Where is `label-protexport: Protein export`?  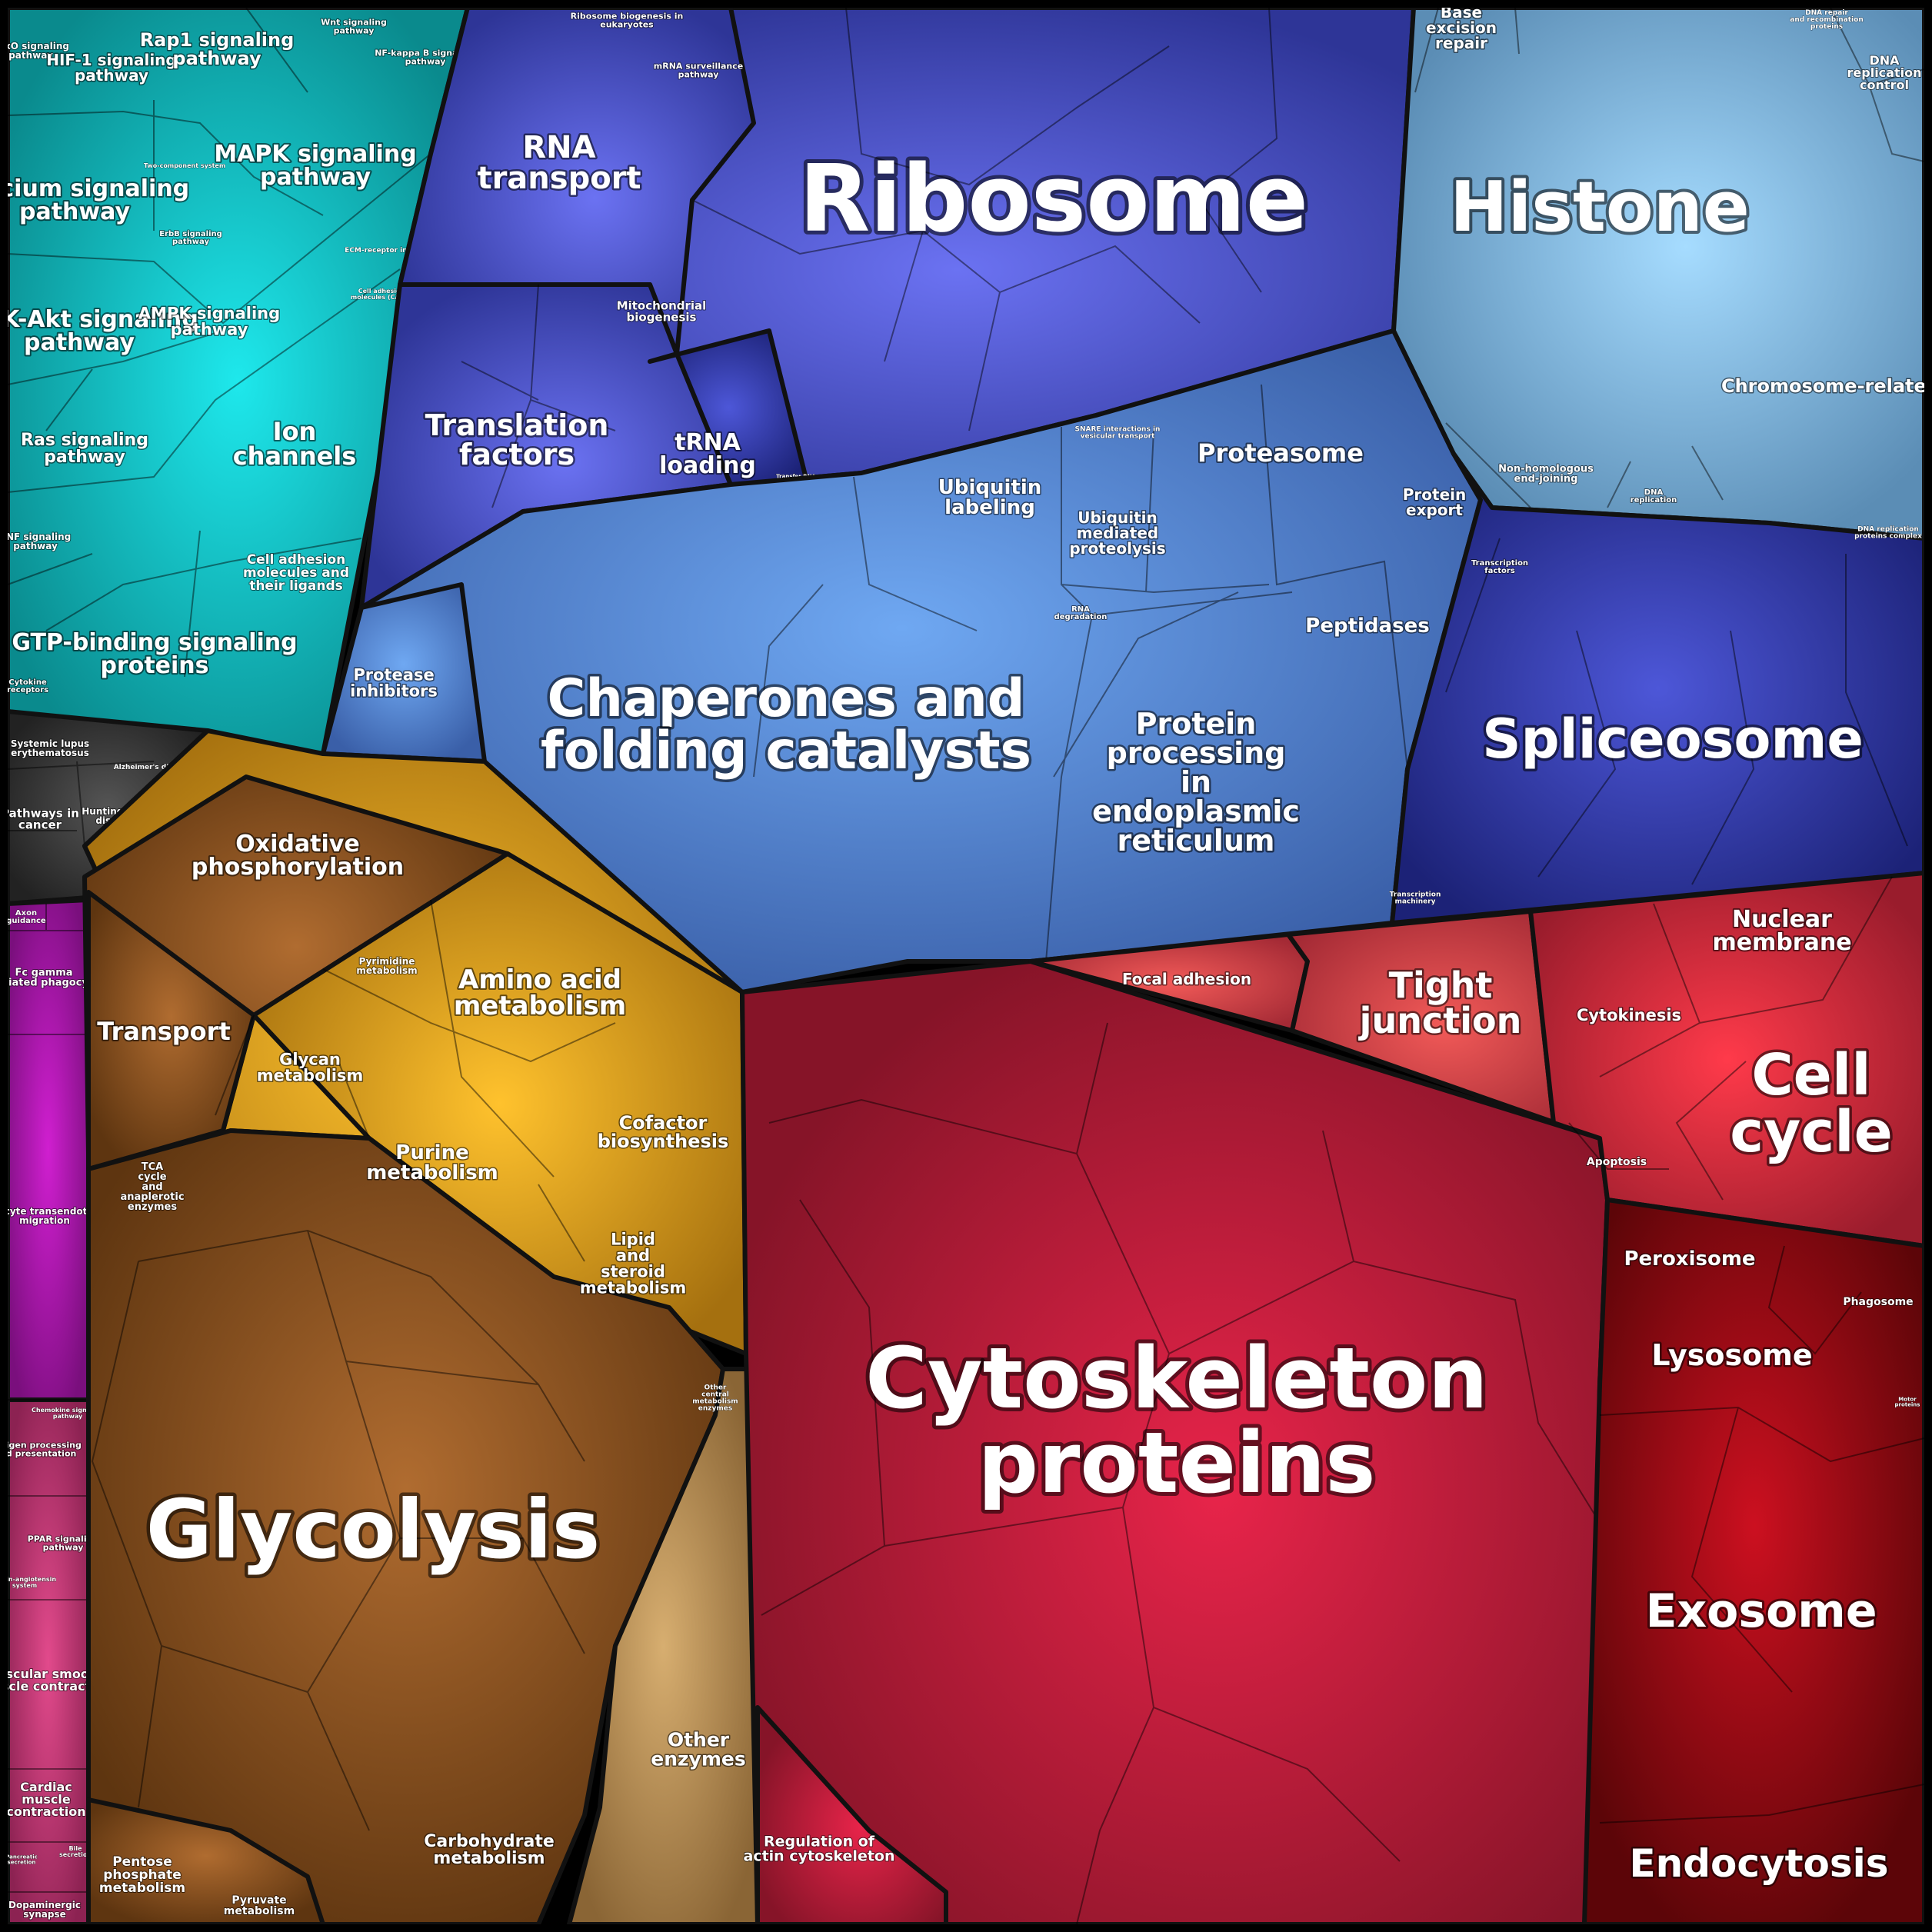
label-protexport: Protein export is located at coordinates (1434, 502).